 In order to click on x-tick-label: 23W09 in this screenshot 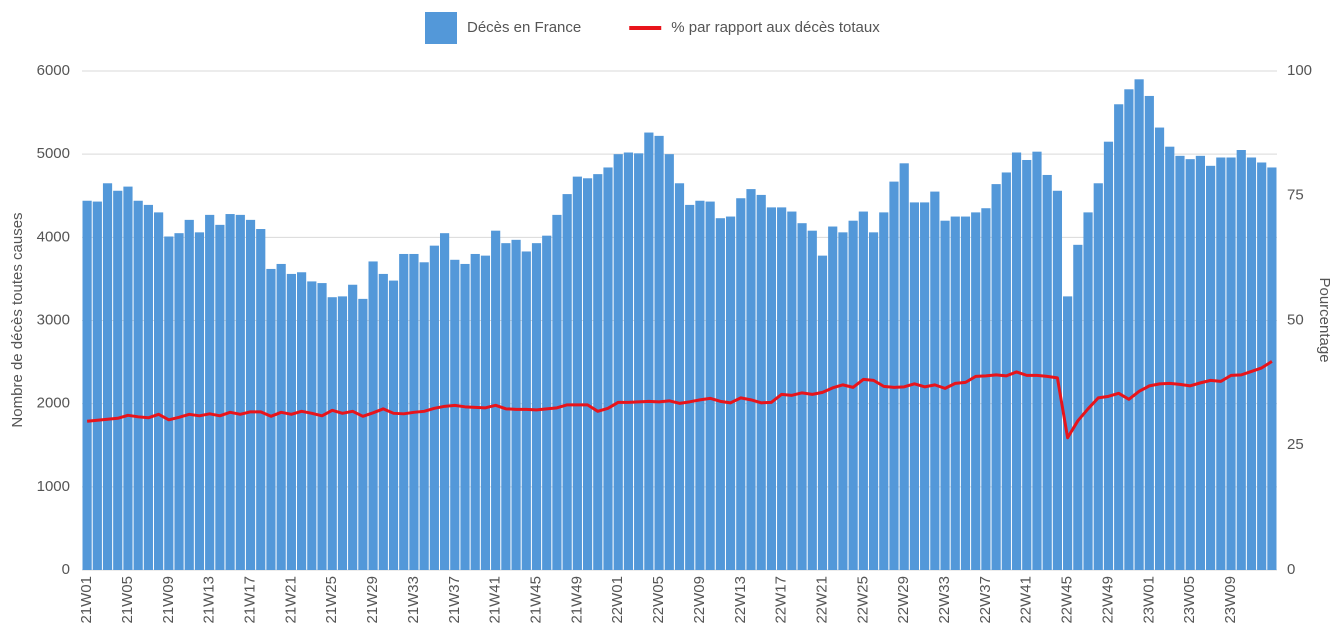, I will do `click(1230, 600)`.